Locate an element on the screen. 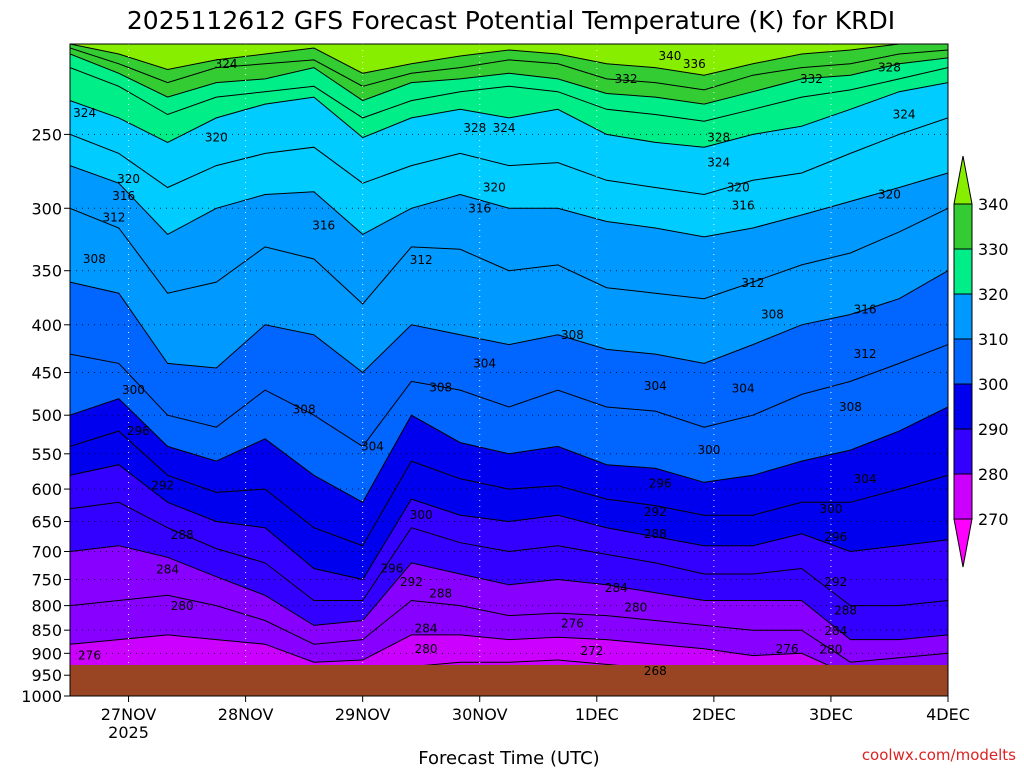 The width and height of the screenshot is (1024, 768). contour-label: 272 is located at coordinates (591, 651).